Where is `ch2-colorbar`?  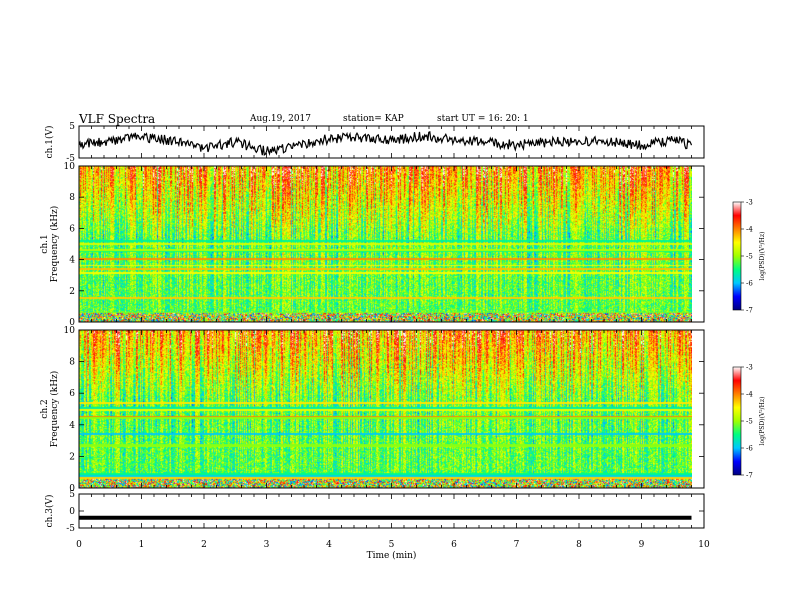 ch2-colorbar is located at coordinates (737, 421).